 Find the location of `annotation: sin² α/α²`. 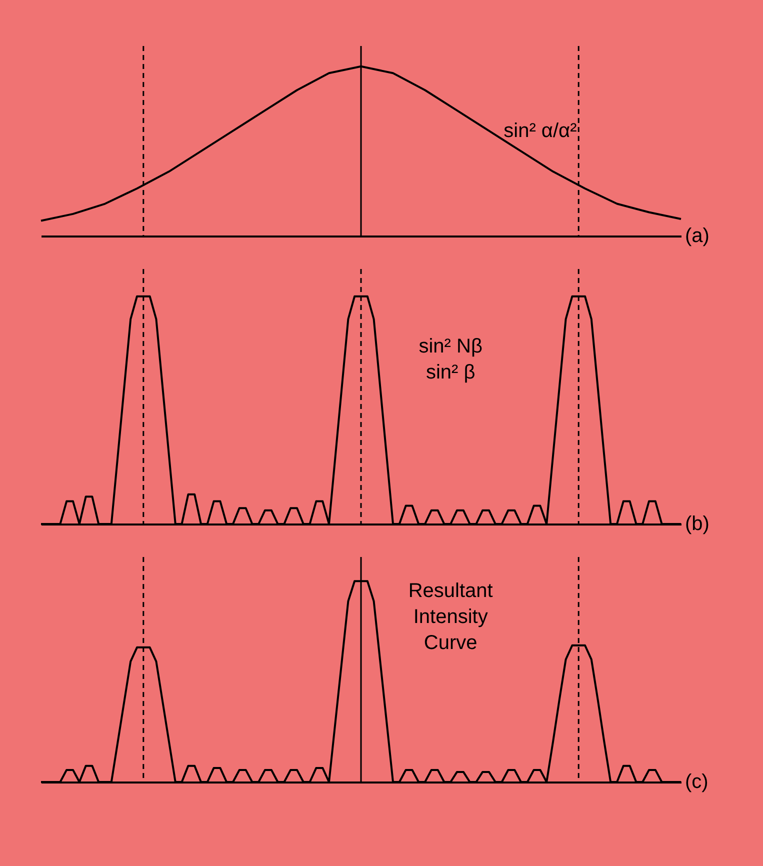

annotation: sin² α/α² is located at coordinates (541, 131).